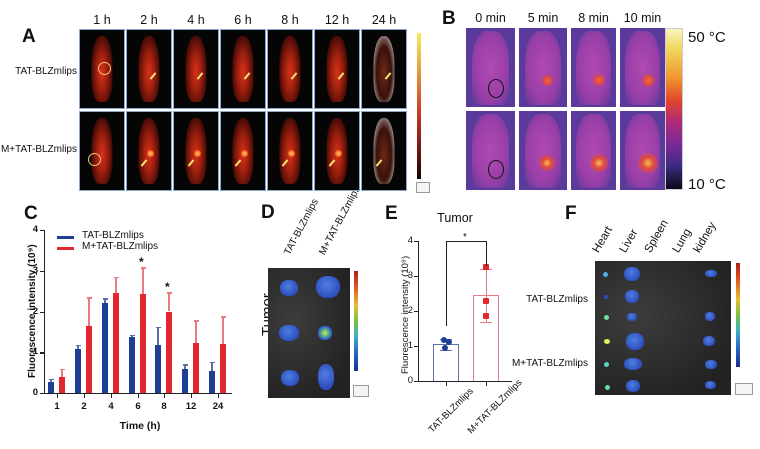 The height and width of the screenshot is (449, 760). What do you see at coordinates (65, 237) in the screenshot?
I see `c-legend-swatch` at bounding box center [65, 237].